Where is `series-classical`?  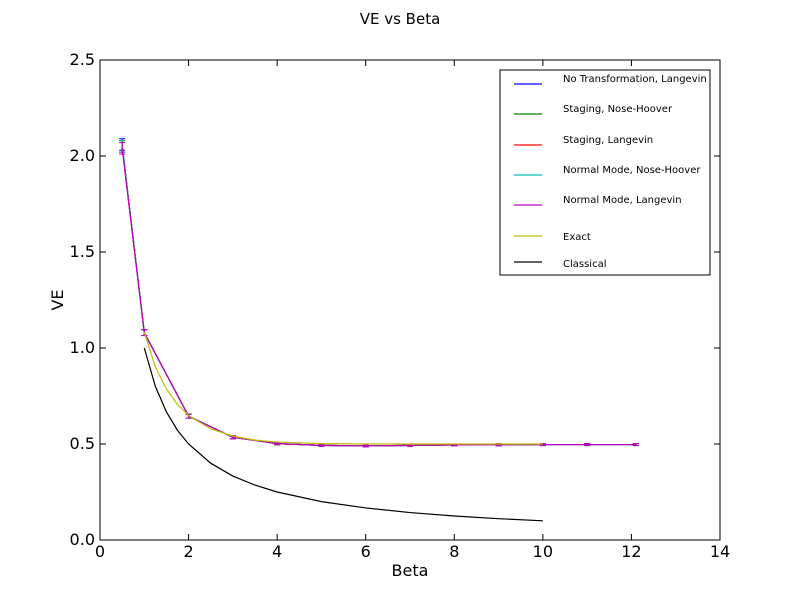
series-classical is located at coordinates (343, 434).